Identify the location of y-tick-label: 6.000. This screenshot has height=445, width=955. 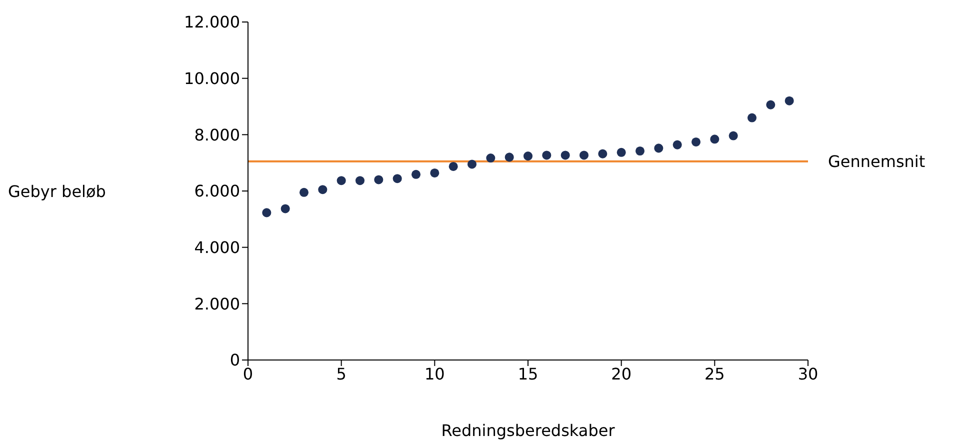
(217, 191).